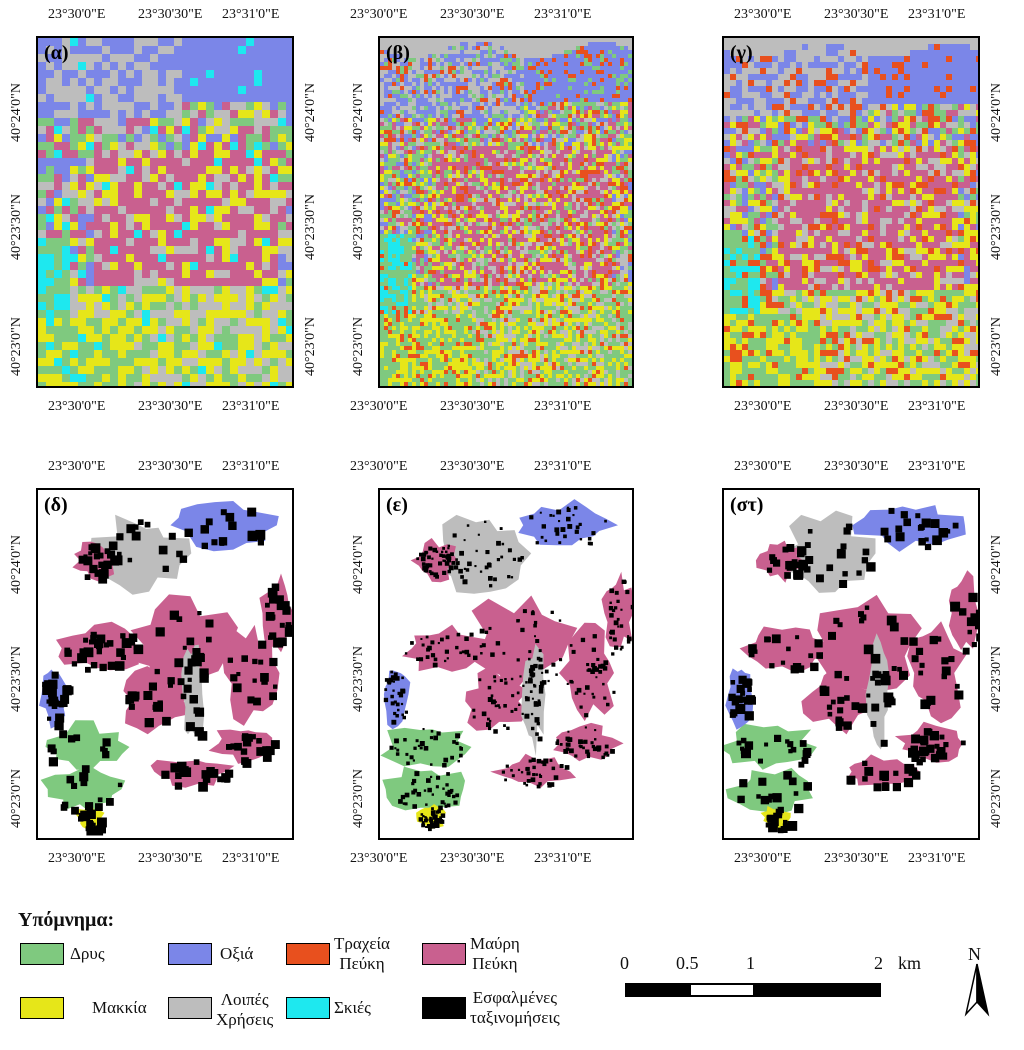 The image size is (1024, 1050). What do you see at coordinates (245, 1009) in the screenshot?
I see `legend-label-other-uses: Λοιπές Χρήσεις` at bounding box center [245, 1009].